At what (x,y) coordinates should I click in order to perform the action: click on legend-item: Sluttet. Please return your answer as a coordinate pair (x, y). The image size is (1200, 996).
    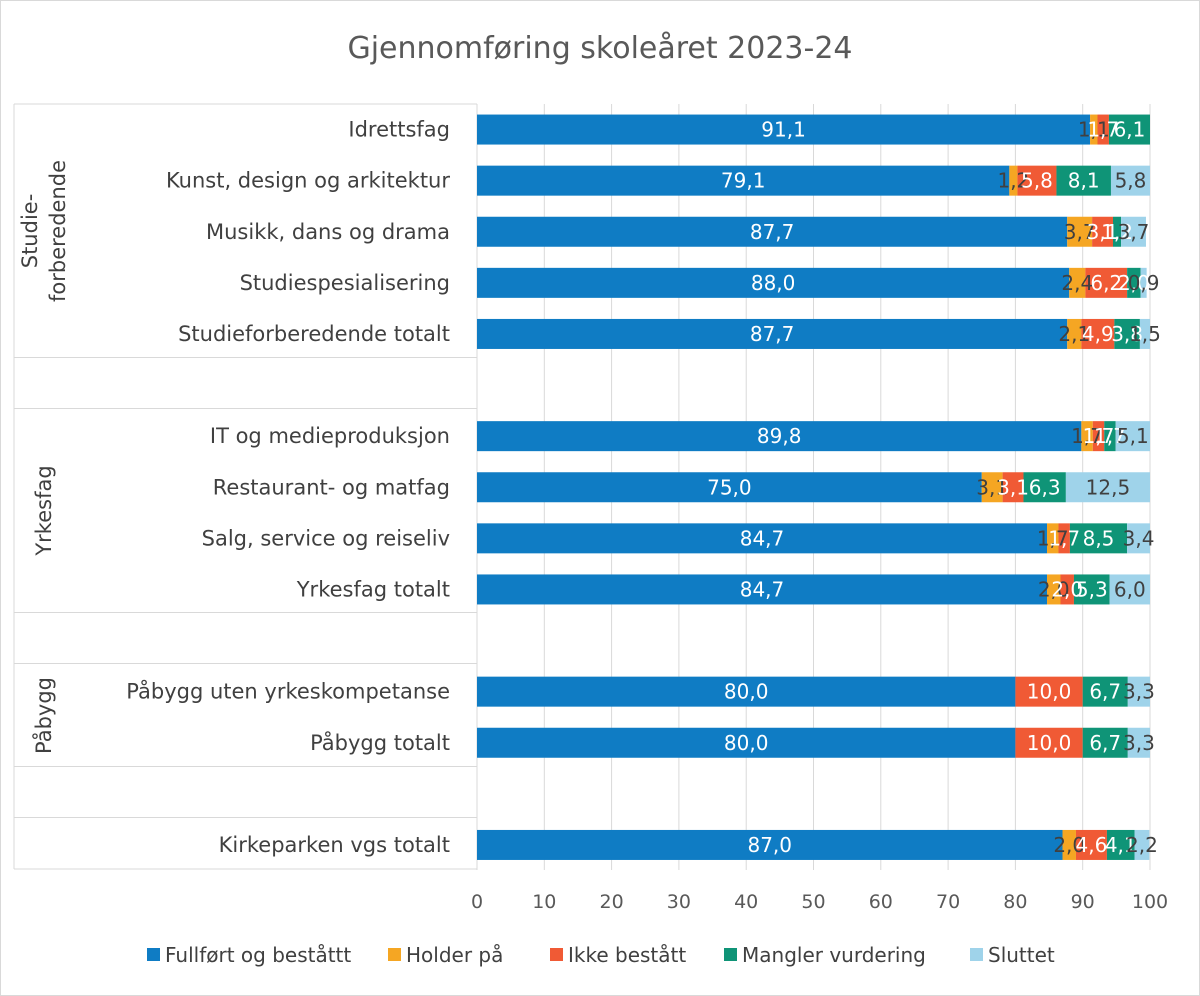
    Looking at the image, I should click on (1012, 955).